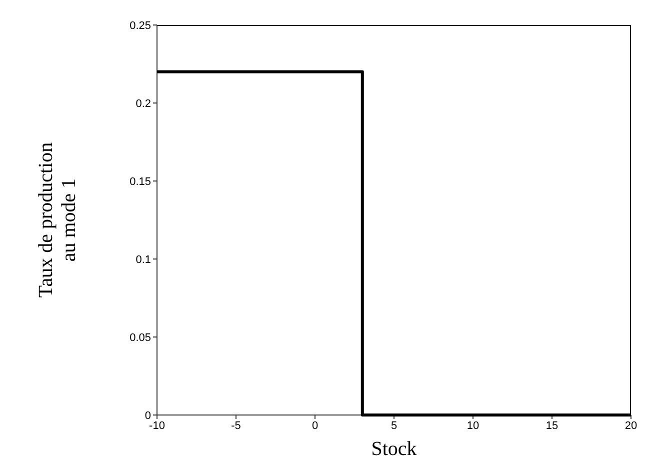 The height and width of the screenshot is (470, 645). What do you see at coordinates (236, 426) in the screenshot?
I see `x-tick-label: -5` at bounding box center [236, 426].